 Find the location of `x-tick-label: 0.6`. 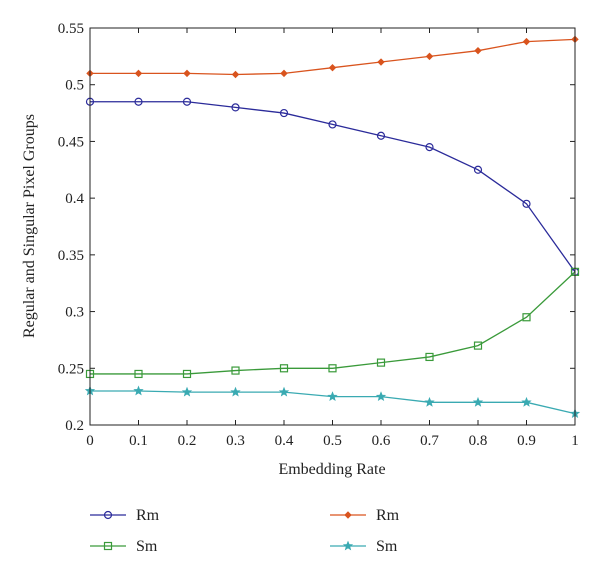

x-tick-label: 0.6 is located at coordinates (381, 441).